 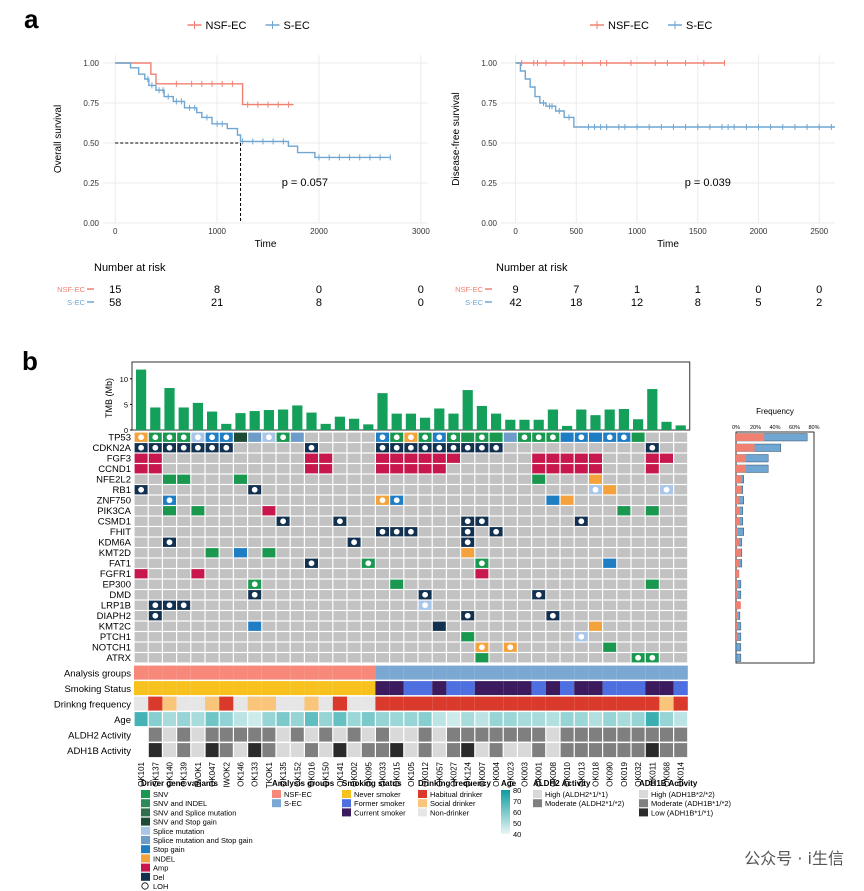 What do you see at coordinates (576, 794) in the screenshot?
I see `legend-item-label: High (ALDH2*1/*1)` at bounding box center [576, 794].